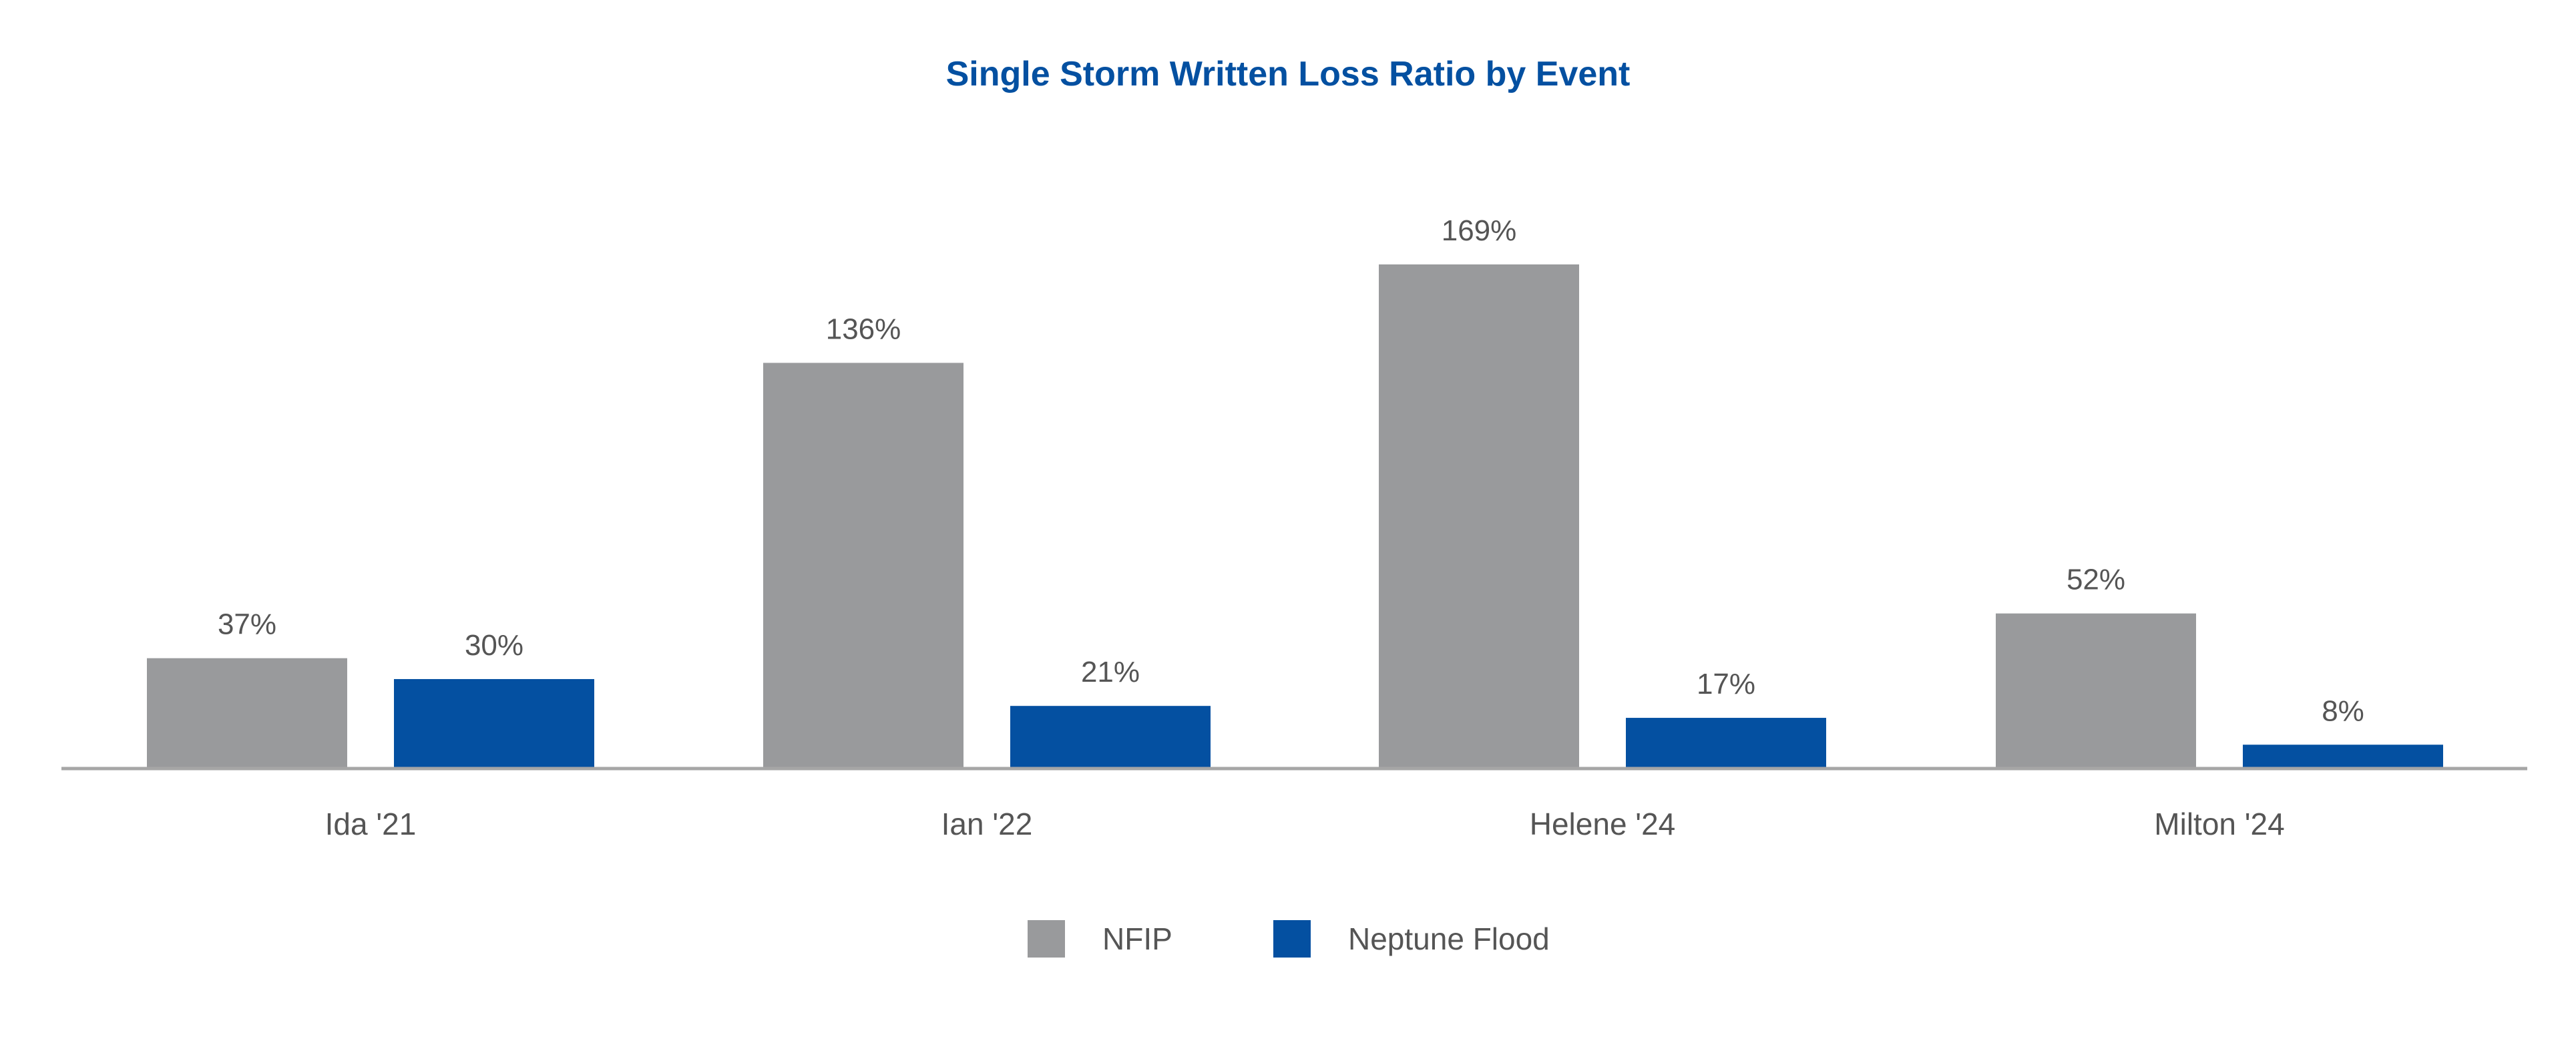 Image resolution: width=2576 pixels, height=1041 pixels. Describe the element at coordinates (1292, 939) in the screenshot. I see `legend-swatch-neptune-flood` at that location.